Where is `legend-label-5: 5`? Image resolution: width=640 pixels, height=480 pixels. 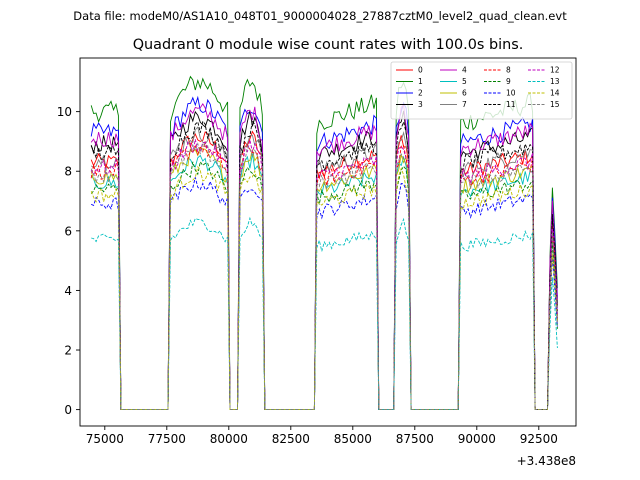 legend-label-5: 5 is located at coordinates (464, 81).